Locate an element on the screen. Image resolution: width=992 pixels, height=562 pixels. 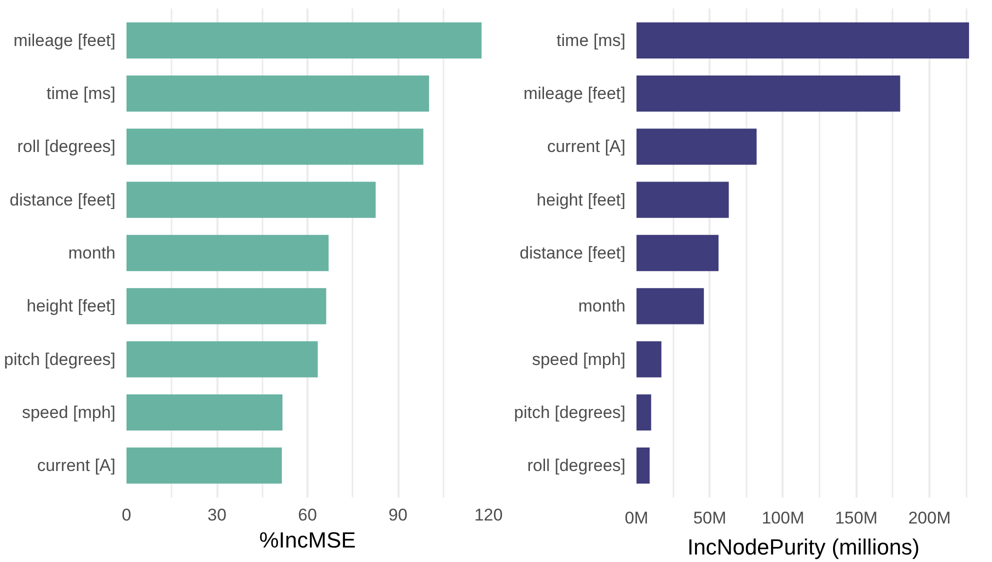
x-axis-title: %IncMSE is located at coordinates (307, 540).